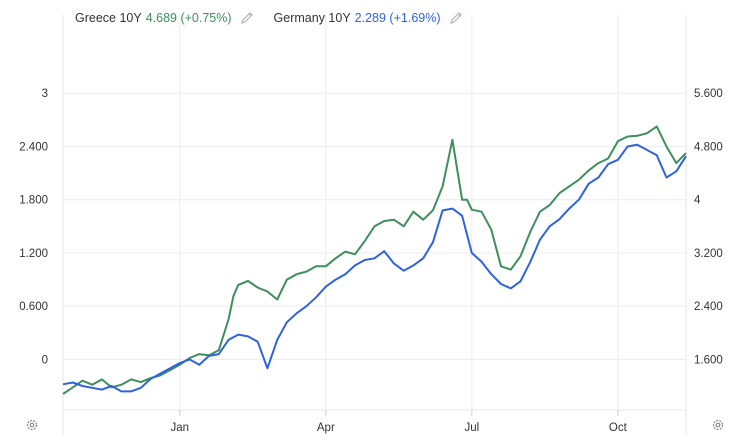 This screenshot has height=445, width=749. Describe the element at coordinates (618, 428) in the screenshot. I see `x-tick-label: Oct` at that location.